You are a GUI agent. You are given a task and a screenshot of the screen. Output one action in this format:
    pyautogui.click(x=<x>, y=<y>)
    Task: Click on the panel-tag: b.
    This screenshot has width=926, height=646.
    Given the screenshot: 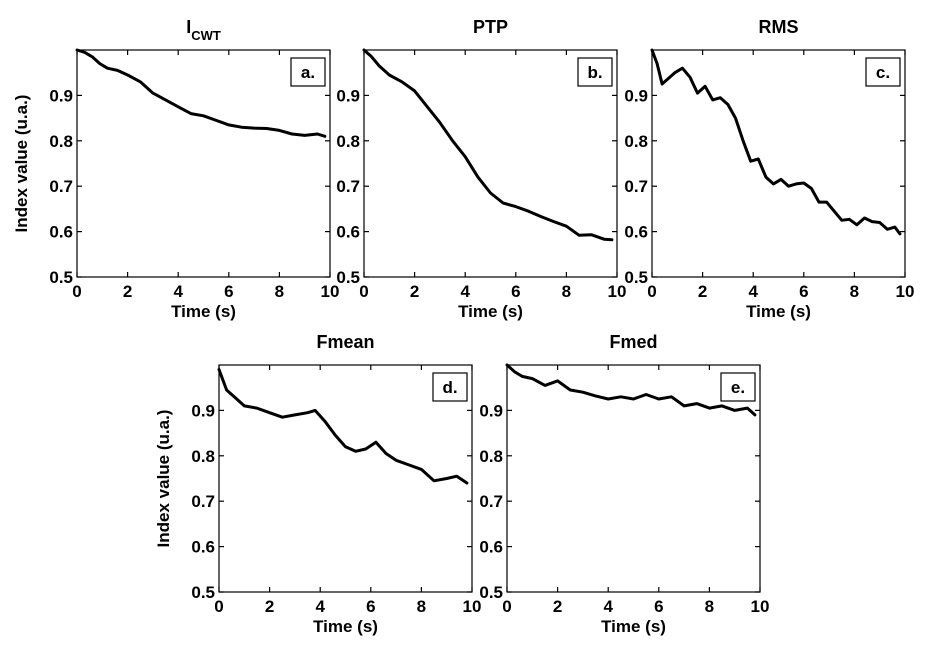 What is the action you would take?
    pyautogui.click(x=594, y=72)
    